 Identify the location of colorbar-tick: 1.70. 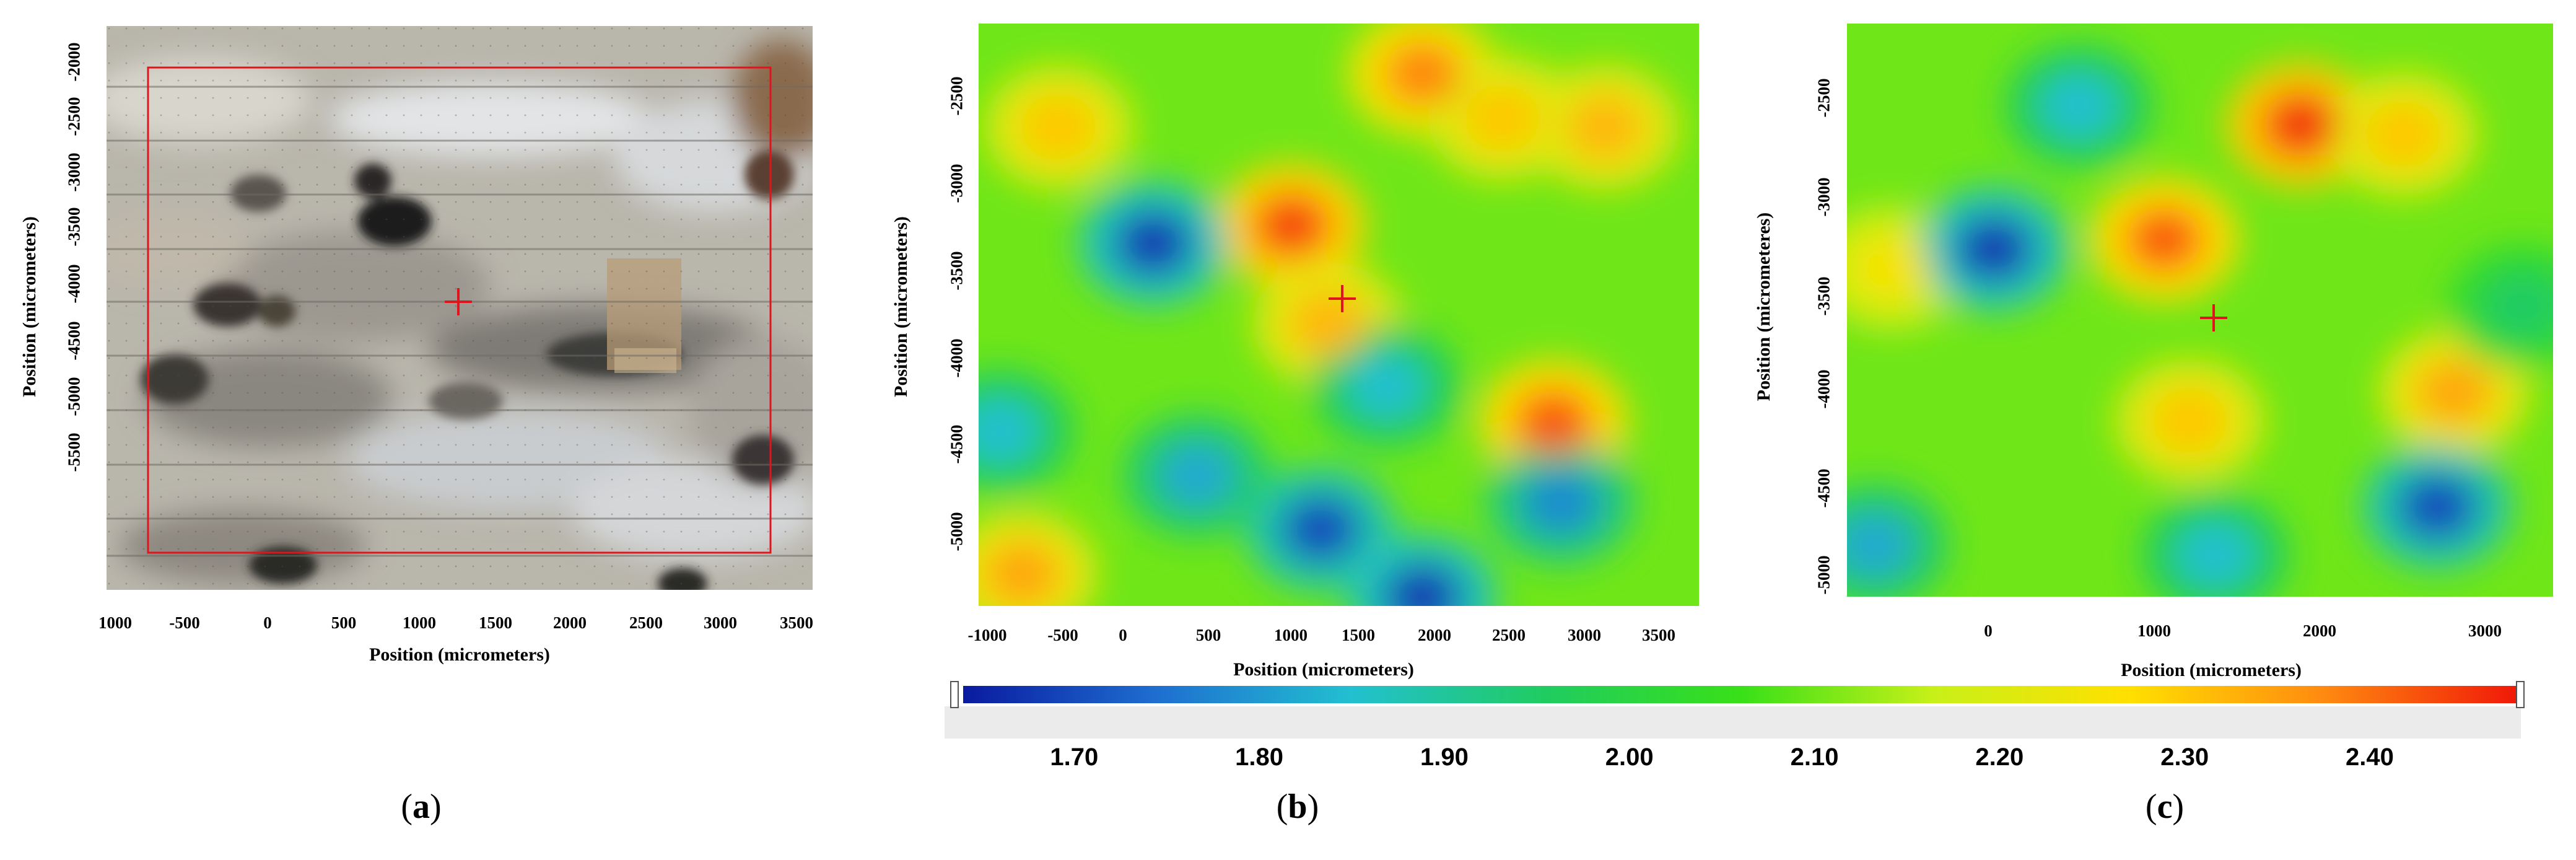
(1074, 757).